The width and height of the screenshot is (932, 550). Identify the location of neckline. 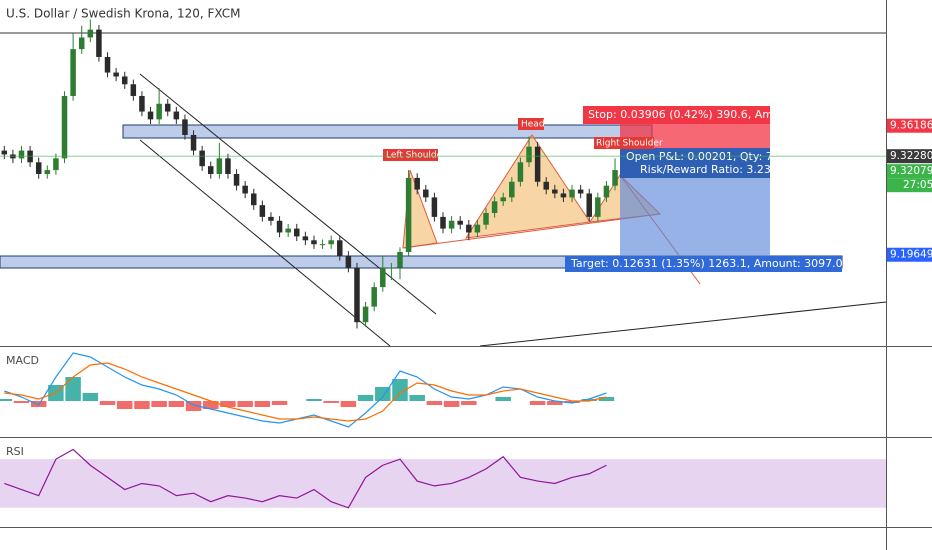
(531, 231).